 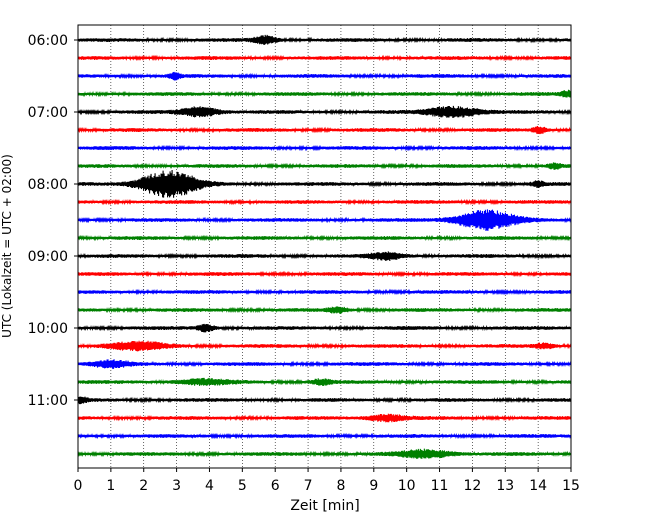 I want to click on x-tick-label: 4, so click(x=209, y=486).